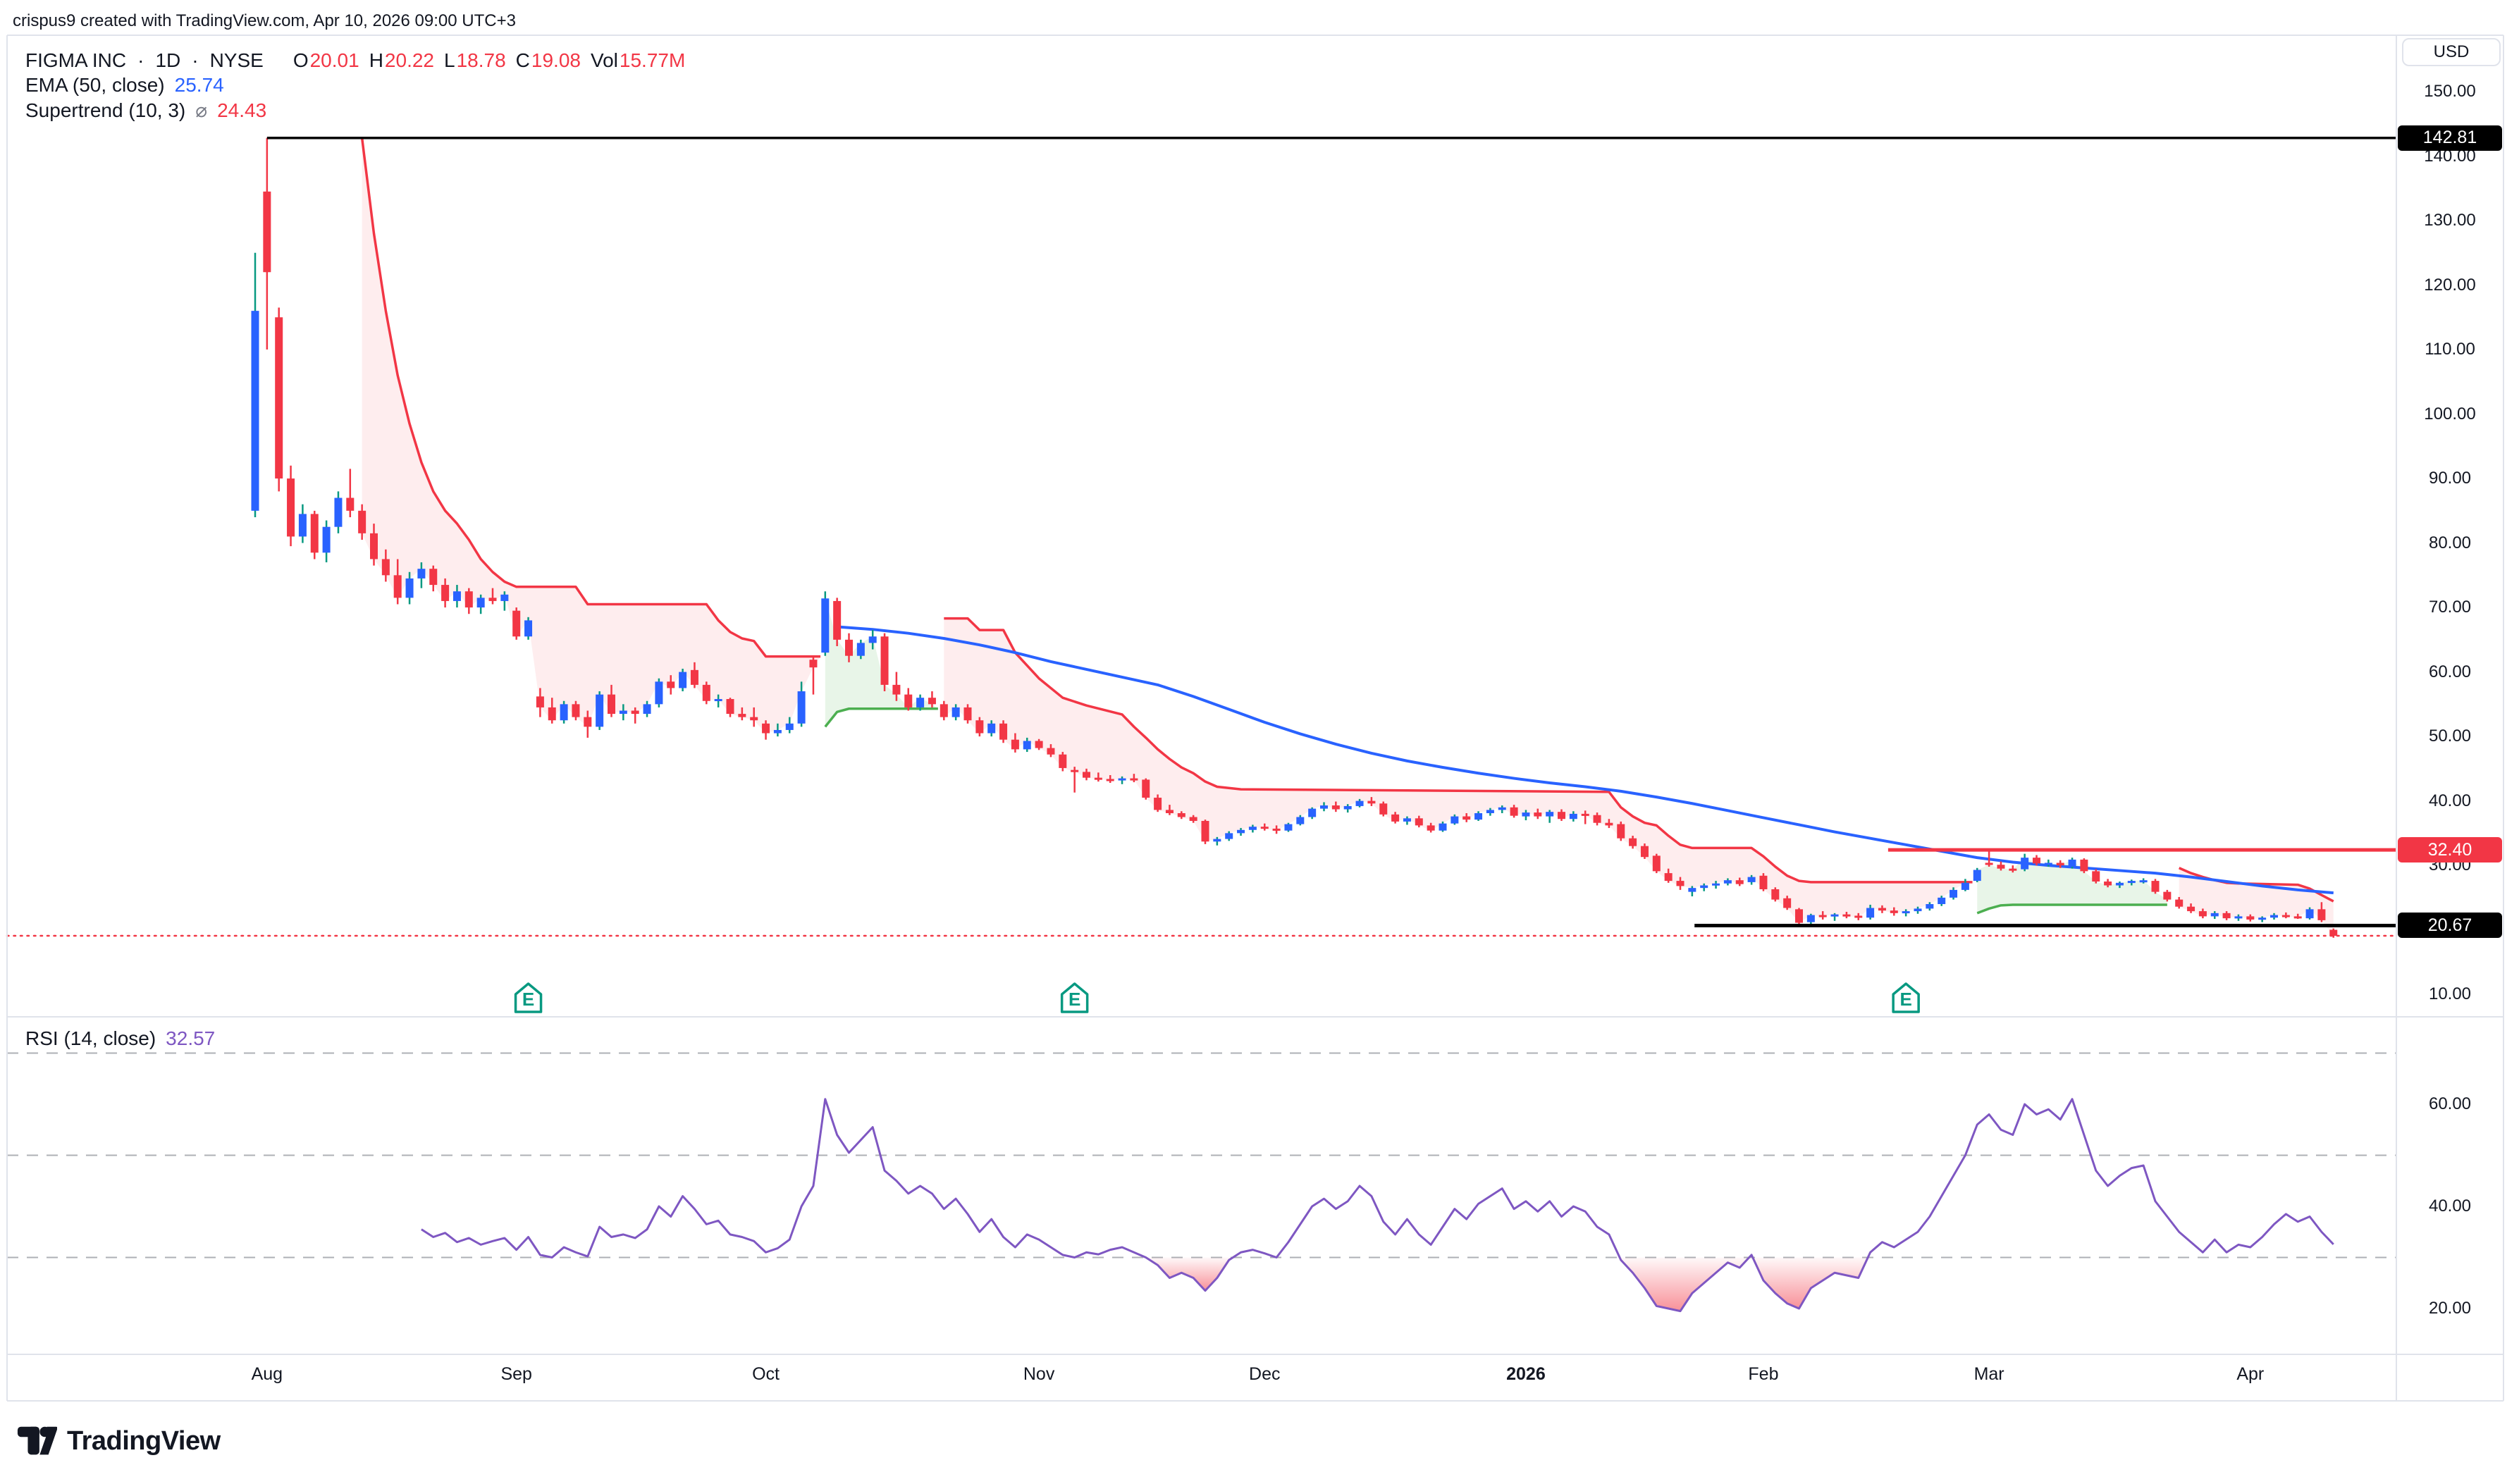  Describe the element at coordinates (2450, 479) in the screenshot. I see `price-tick-label: 90.00` at that location.